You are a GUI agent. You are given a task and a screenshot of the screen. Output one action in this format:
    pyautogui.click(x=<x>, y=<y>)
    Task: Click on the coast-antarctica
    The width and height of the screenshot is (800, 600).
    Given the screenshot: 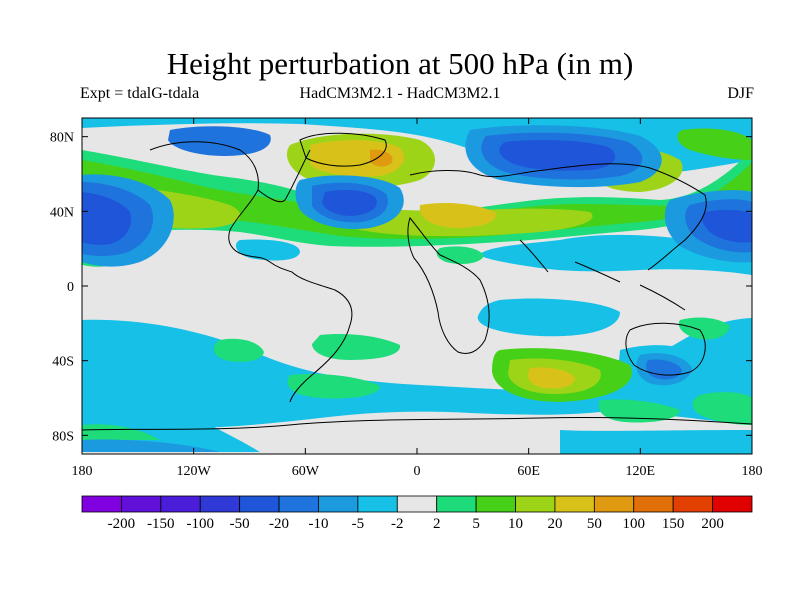 What is the action you would take?
    pyautogui.click(x=417, y=423)
    